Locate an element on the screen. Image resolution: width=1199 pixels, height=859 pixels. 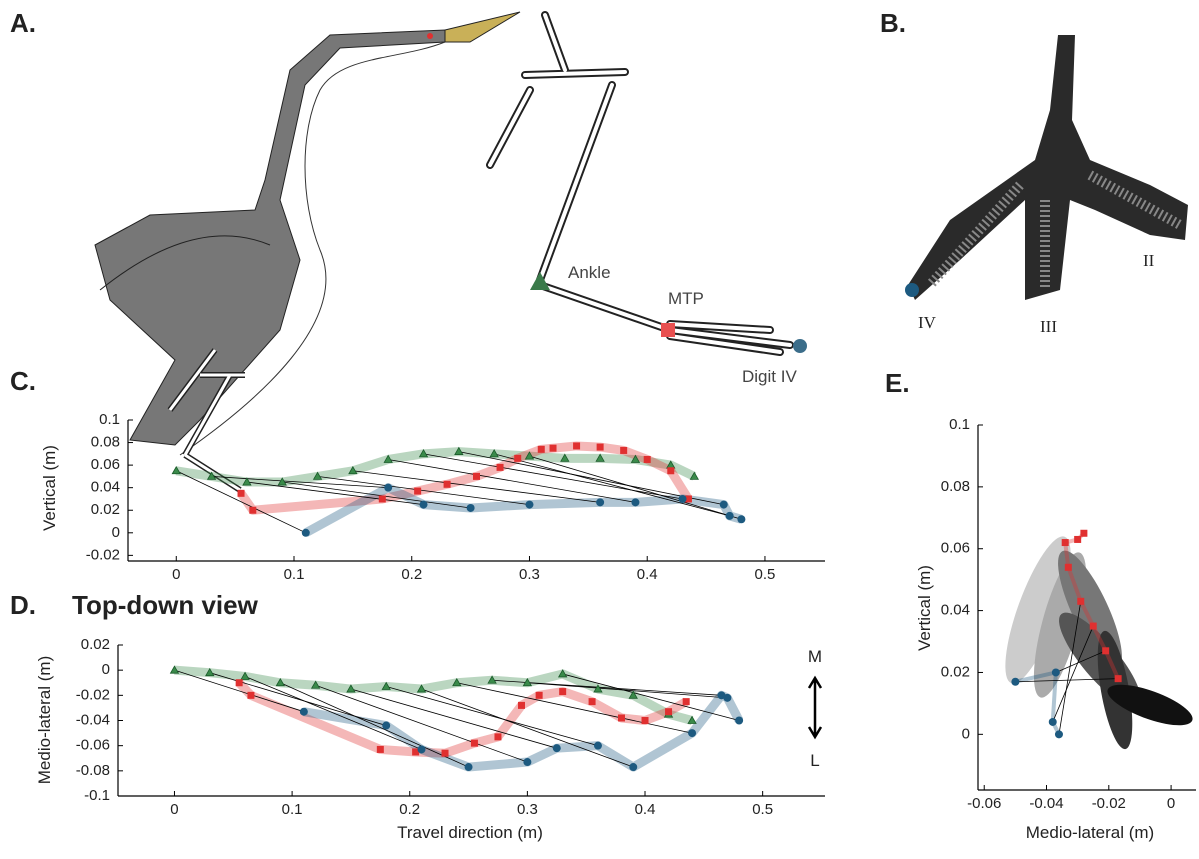
x-tick-label: 0.3 is located at coordinates (527, 809).